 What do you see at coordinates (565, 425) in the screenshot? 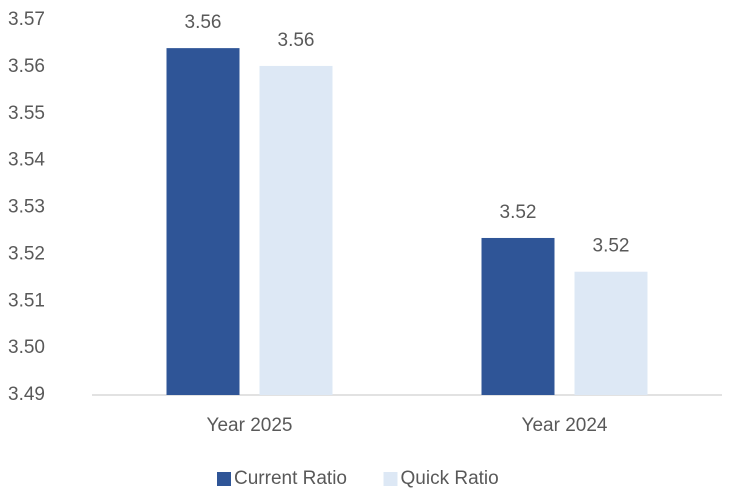
I see `x-tick-label: Year 2024` at bounding box center [565, 425].